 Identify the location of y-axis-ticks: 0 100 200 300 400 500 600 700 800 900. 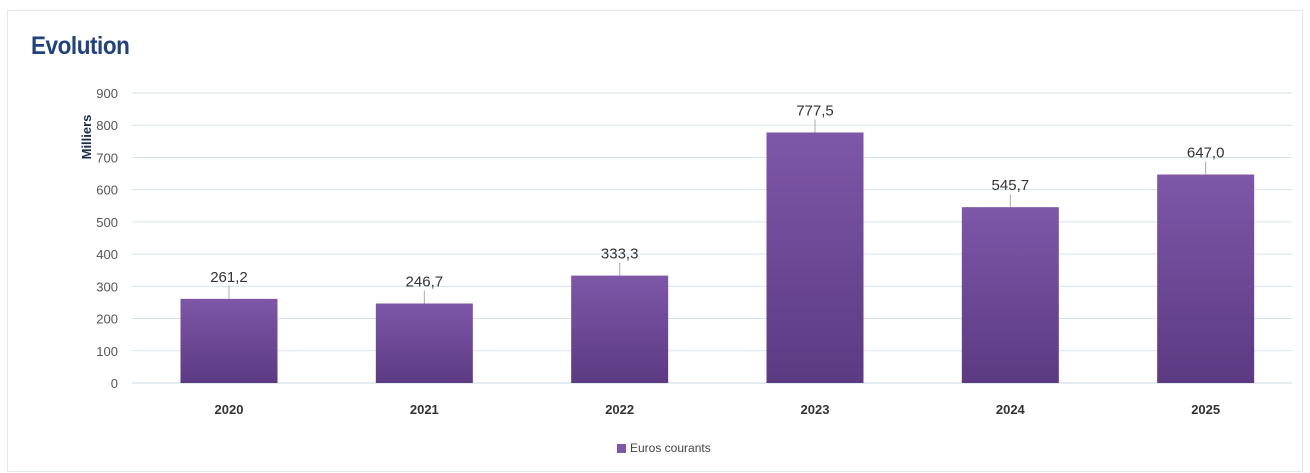
(107, 238).